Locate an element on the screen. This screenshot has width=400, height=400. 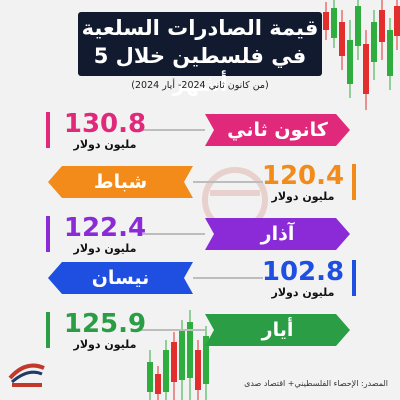
headline-line1: قيمة الصادرات السلعية is located at coordinates (200, 28).